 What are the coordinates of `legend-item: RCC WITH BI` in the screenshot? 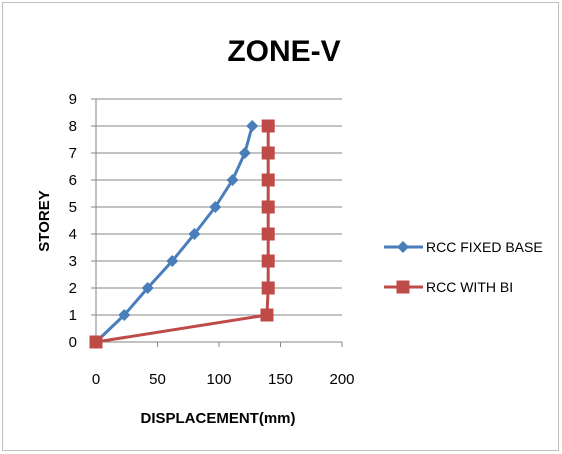 It's located at (448, 287).